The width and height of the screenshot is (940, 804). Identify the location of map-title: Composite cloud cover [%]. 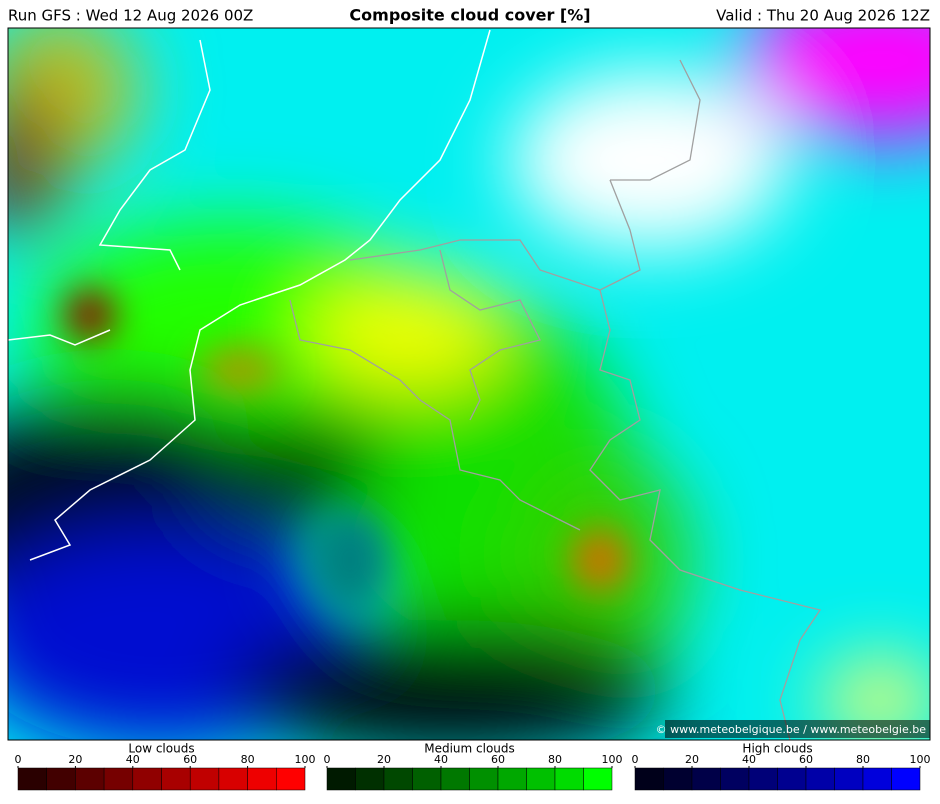
(469, 15).